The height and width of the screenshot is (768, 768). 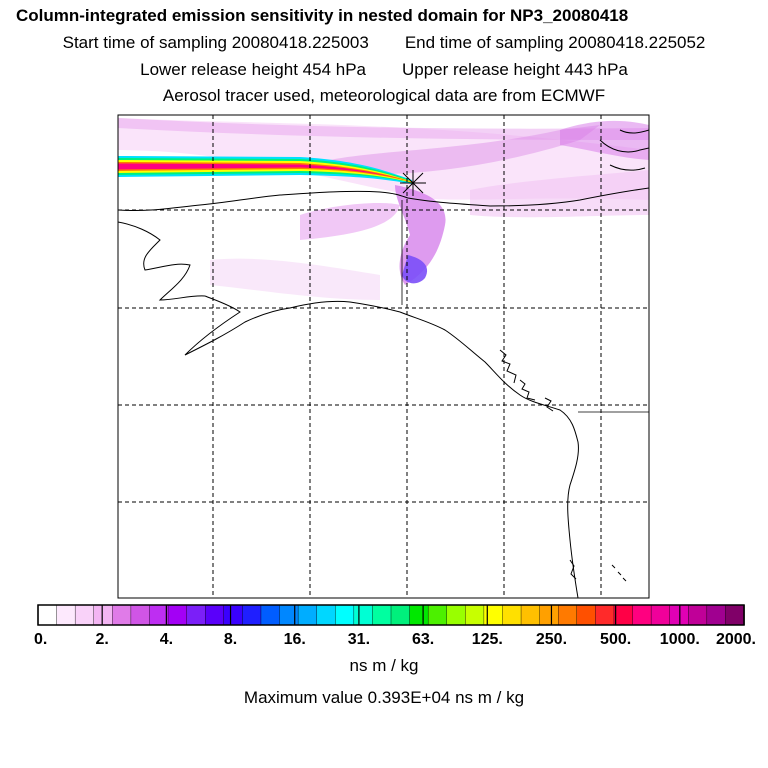 I want to click on release-upper: Upper release height 443 hPa, so click(x=515, y=69).